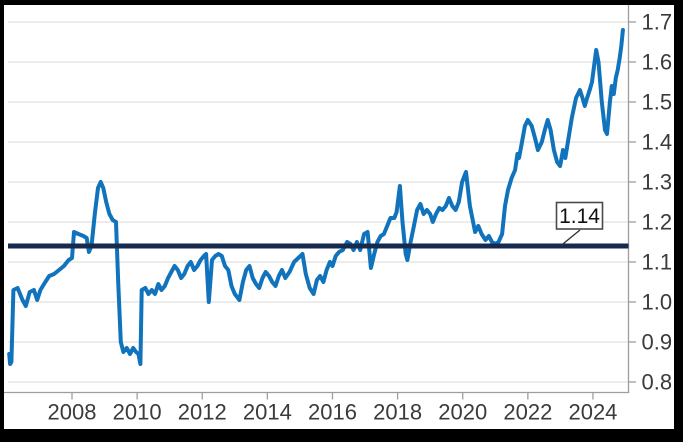 This screenshot has width=683, height=442. I want to click on y-tick-label: 1.3, so click(657, 182).